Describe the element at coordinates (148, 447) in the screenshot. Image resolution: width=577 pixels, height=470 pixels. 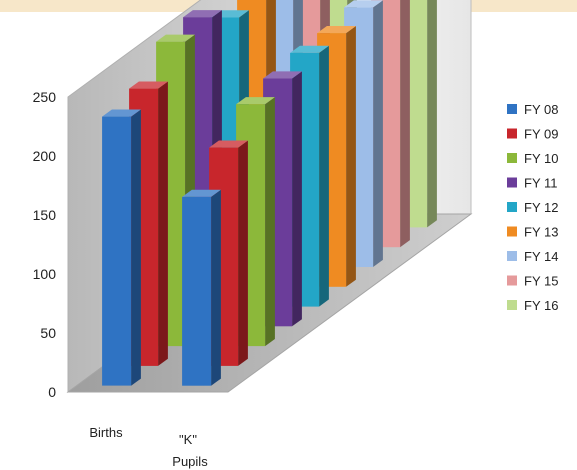
I see `x-axis: Births "K" Pupils` at that location.